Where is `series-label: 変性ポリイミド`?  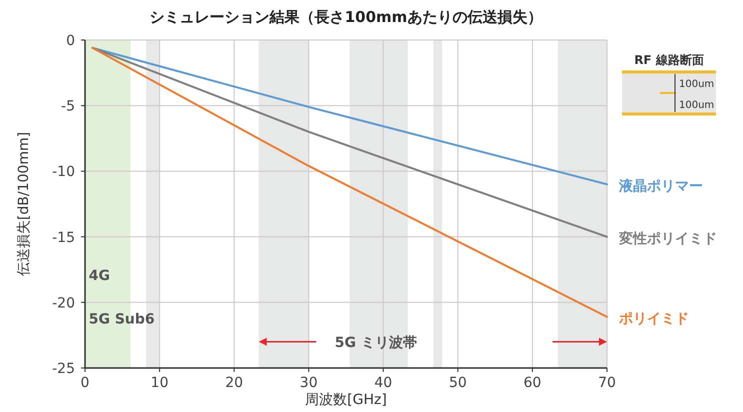 series-label: 変性ポリイミド is located at coordinates (667, 238).